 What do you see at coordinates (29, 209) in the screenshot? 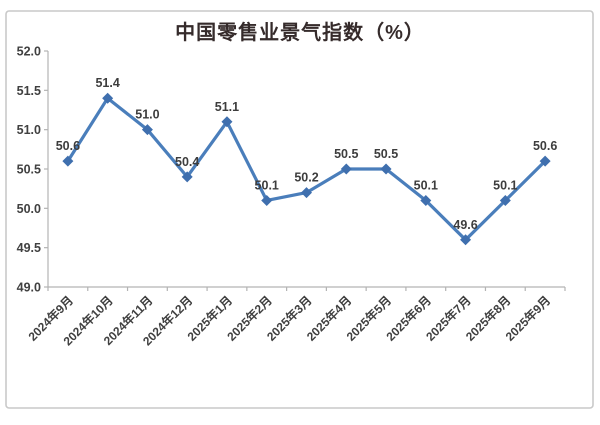
I see `y-axis-label: 50.0` at bounding box center [29, 209].